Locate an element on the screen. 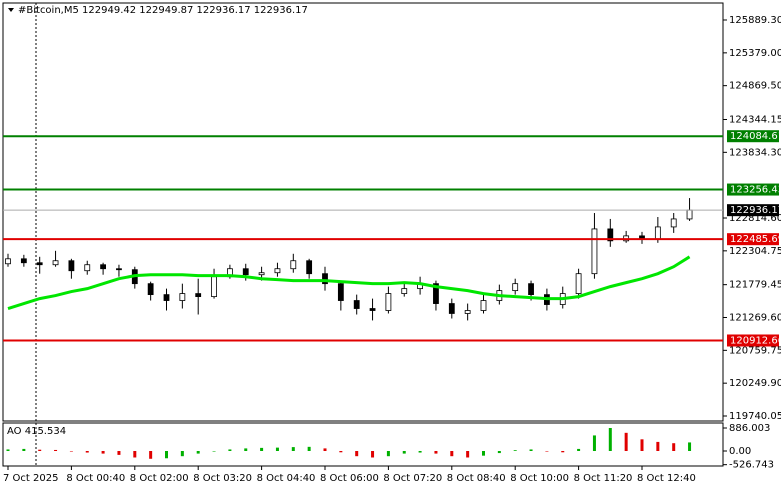  x-tick-label: 8 Oct 07:20 is located at coordinates (412, 478).